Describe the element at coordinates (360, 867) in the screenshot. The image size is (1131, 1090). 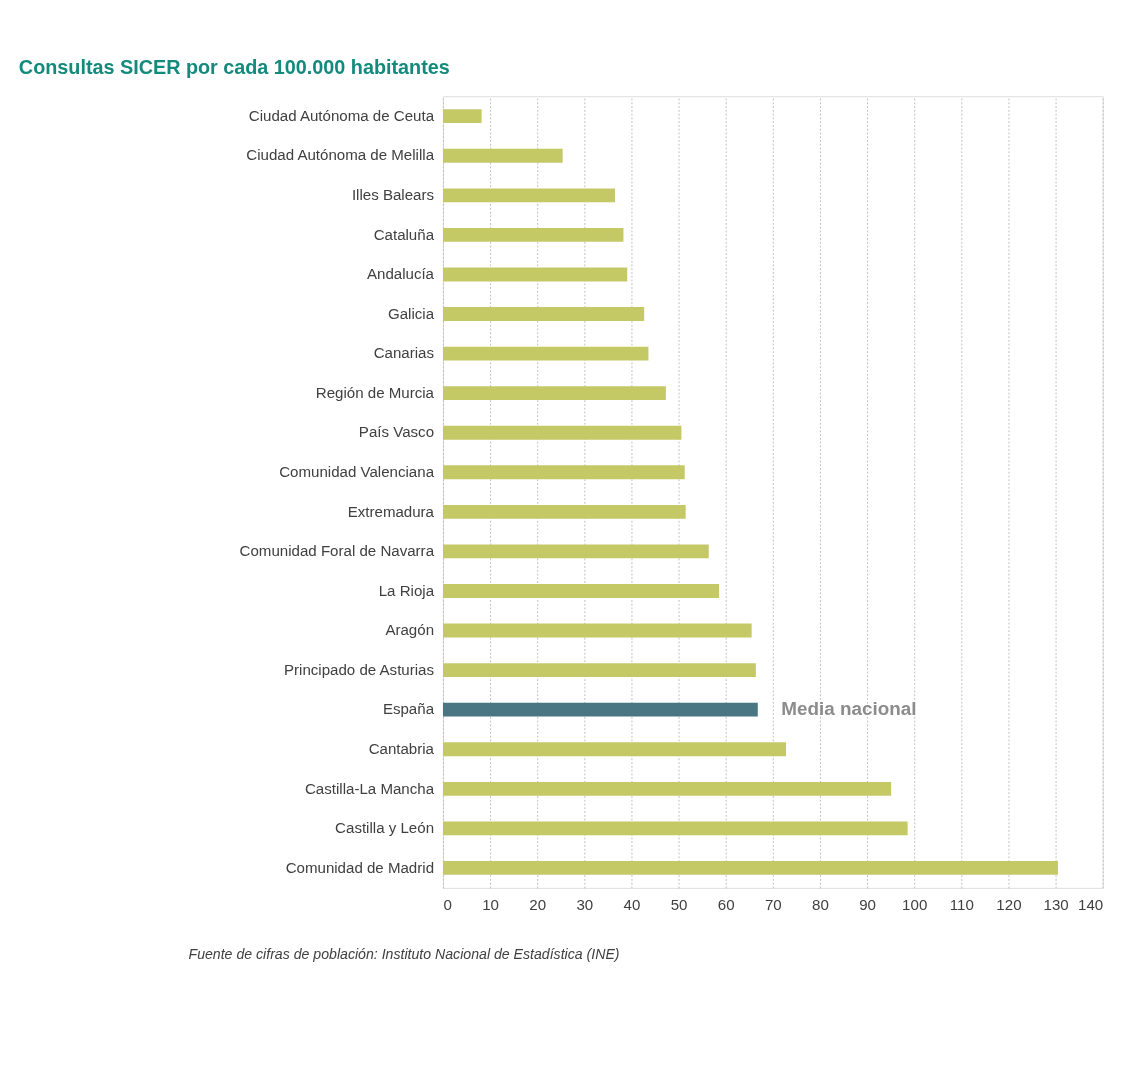
I see `y-tick-label: Comunidad de Madrid` at that location.